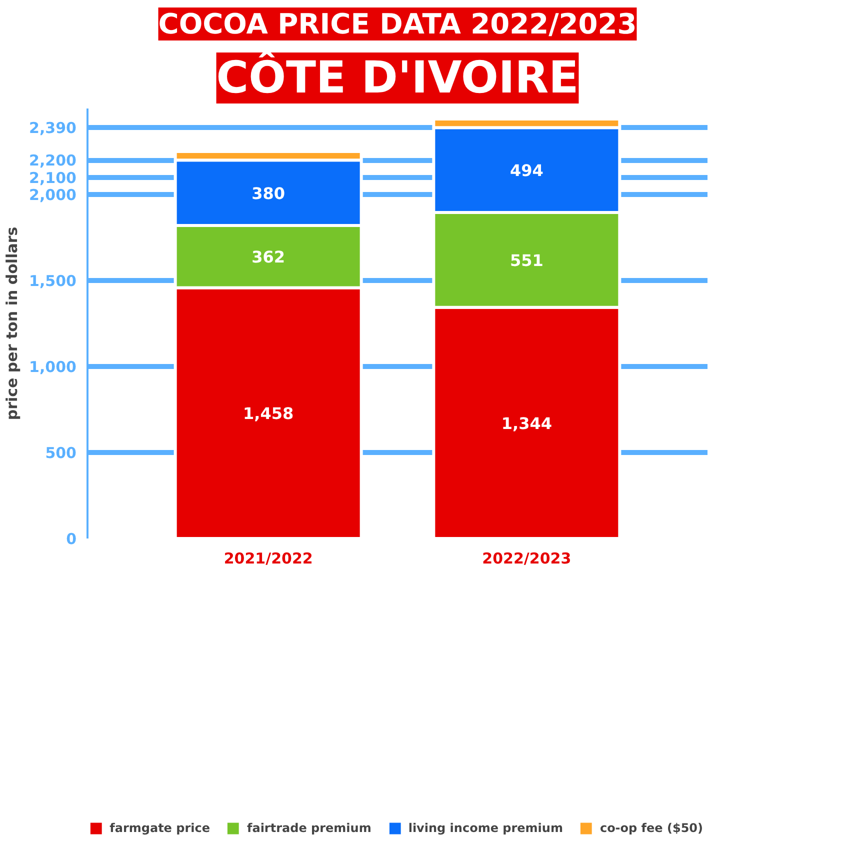 The width and height of the screenshot is (853, 853). I want to click on data-label: 1,458, so click(268, 414).